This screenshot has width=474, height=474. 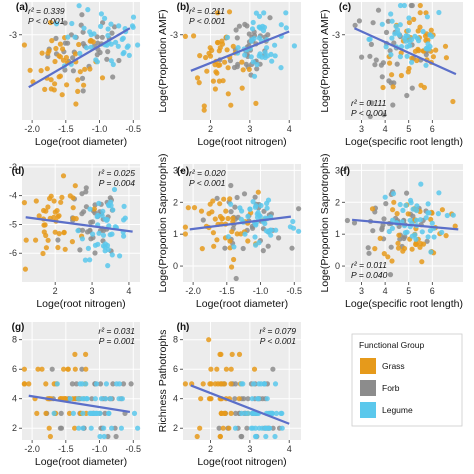 I want to click on y-tick-label: -4, so click(x=13, y=196).